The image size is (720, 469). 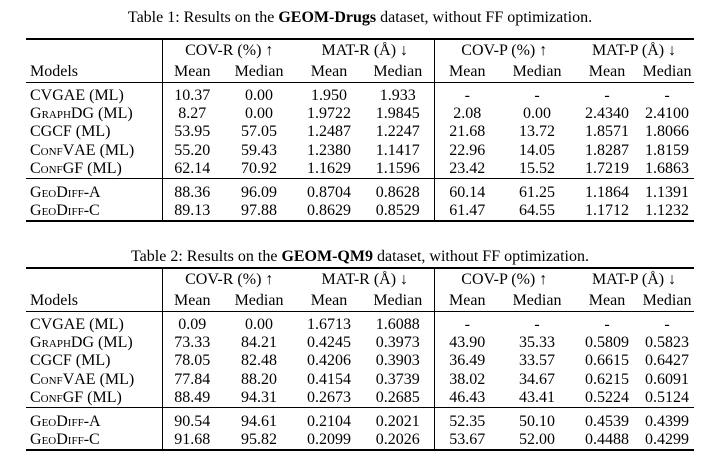 I want to click on table1-cell: 96.09, so click(x=259, y=193).